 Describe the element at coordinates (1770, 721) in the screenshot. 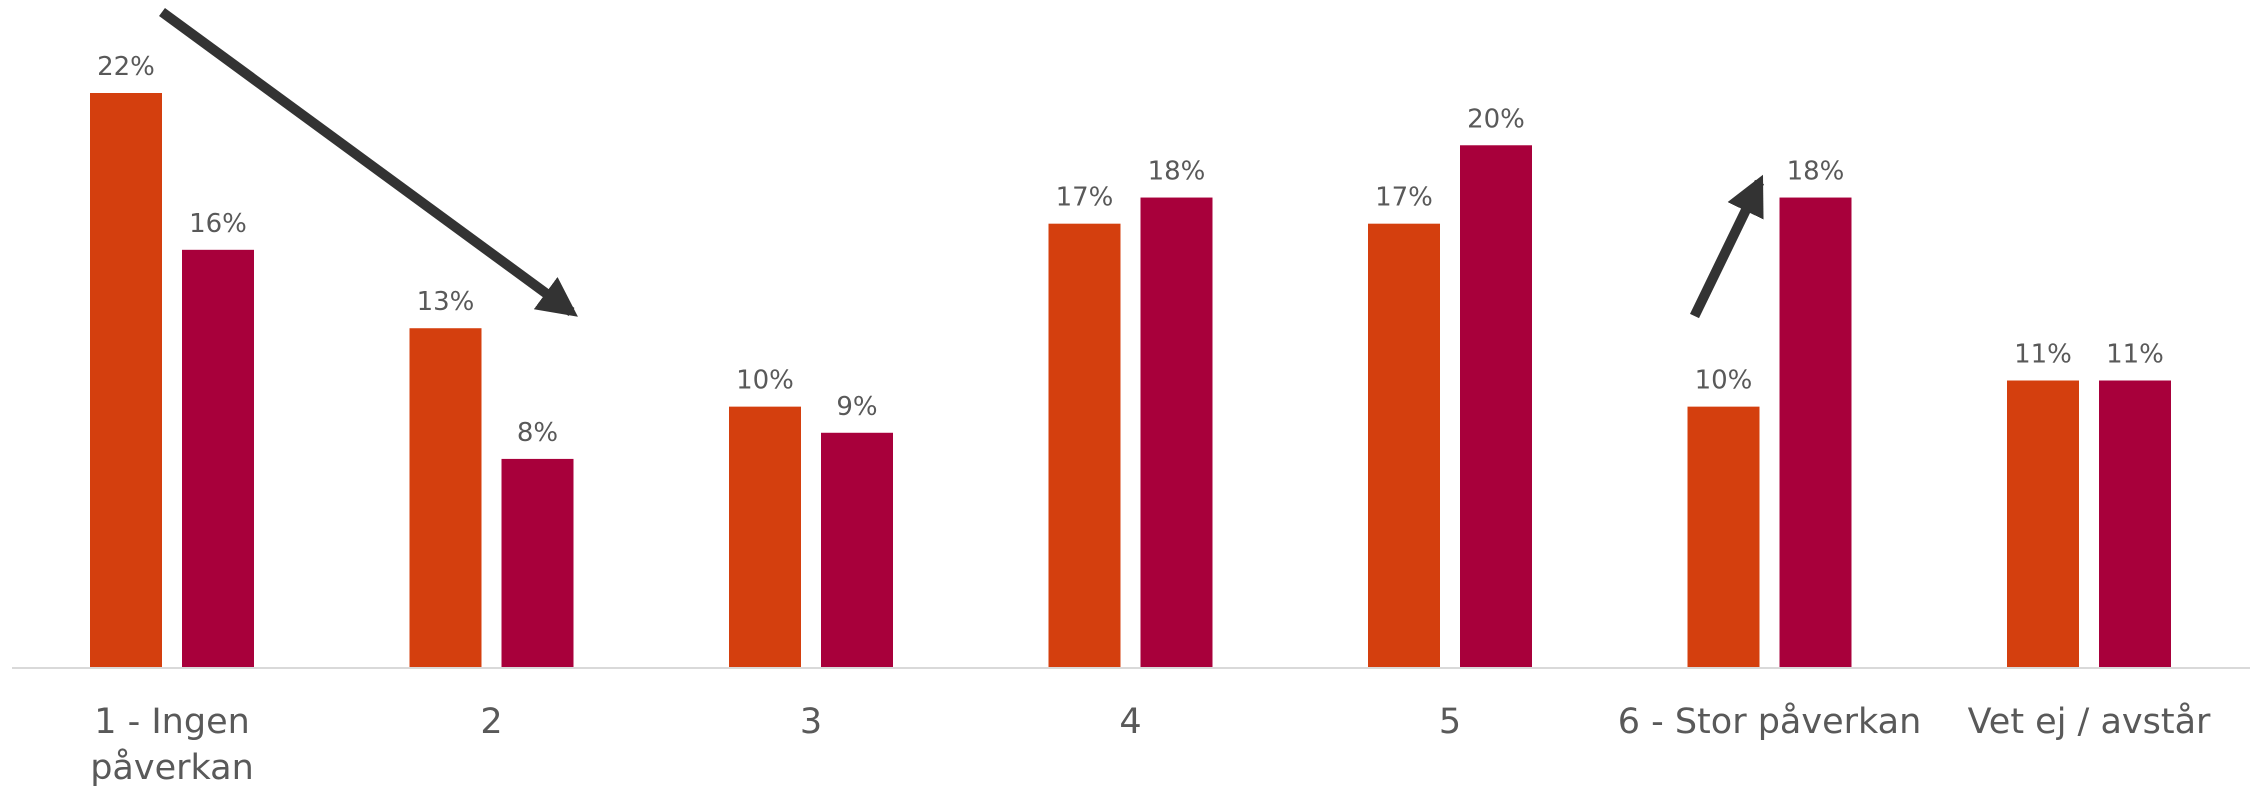

I see `category-label-6: 6 - Stor påverkan` at that location.